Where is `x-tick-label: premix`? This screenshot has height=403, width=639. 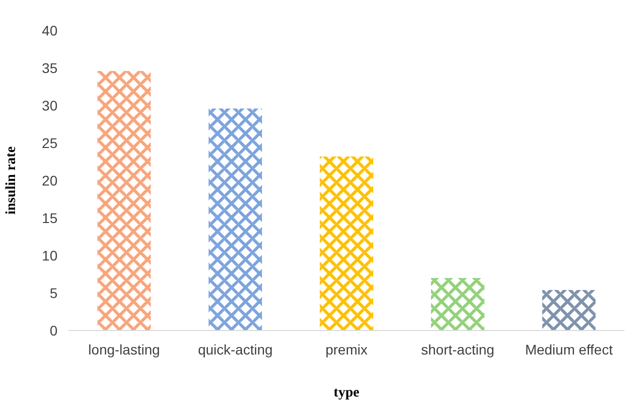
x-tick-label: premix is located at coordinates (346, 350).